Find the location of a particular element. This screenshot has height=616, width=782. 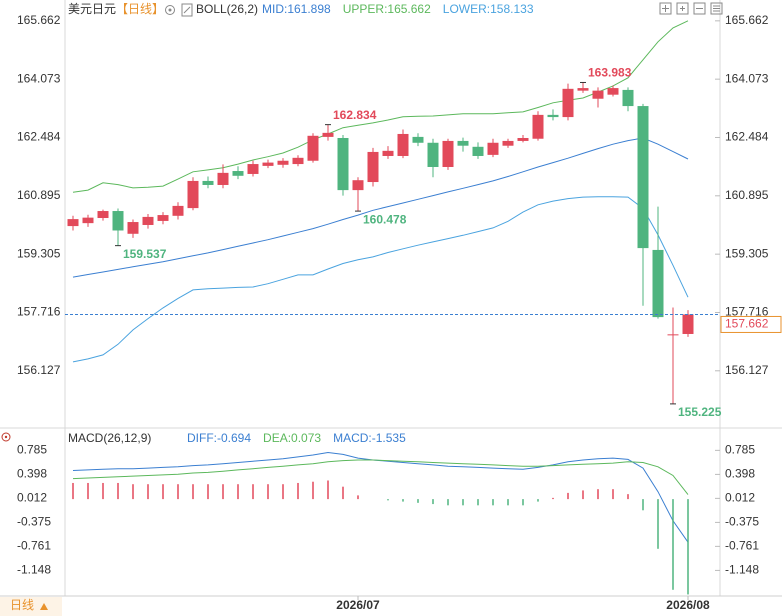

y-tick-label-left: 165.662 is located at coordinates (39, 20).